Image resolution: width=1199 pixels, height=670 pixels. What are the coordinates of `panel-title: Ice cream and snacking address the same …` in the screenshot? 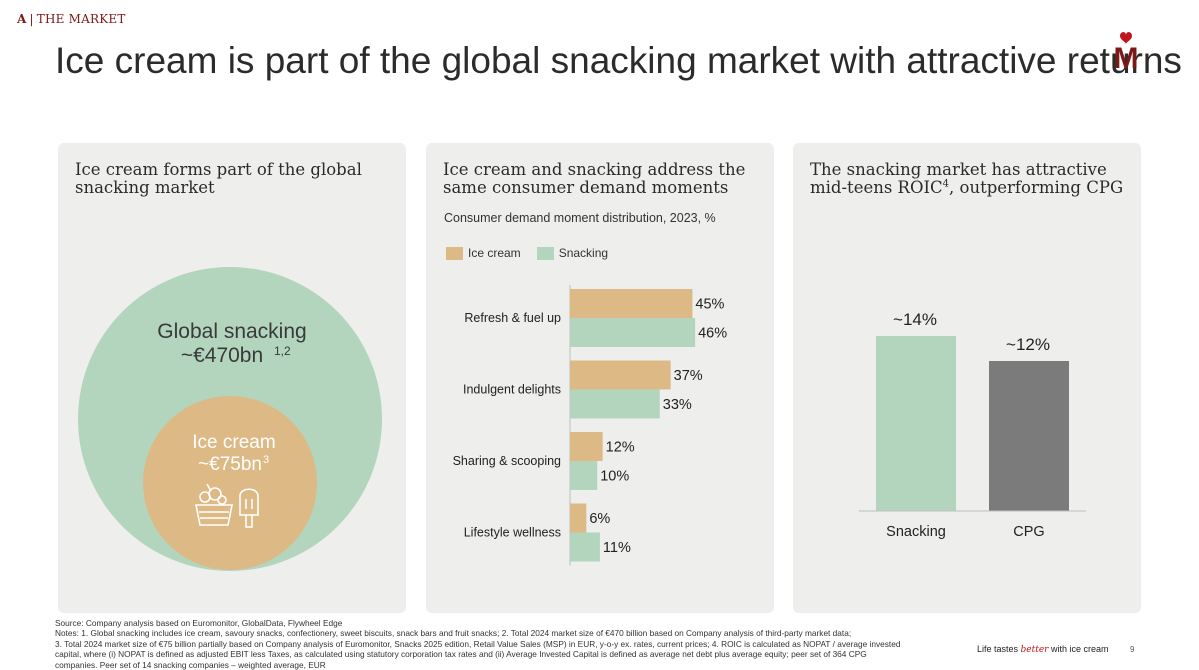 It's located at (594, 178).